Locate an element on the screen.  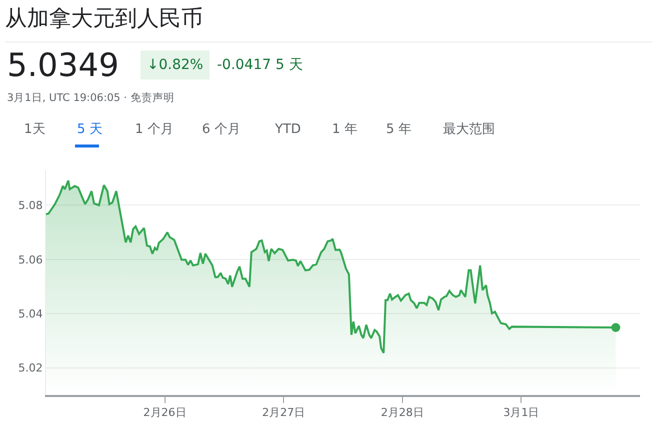
text: 5 天 is located at coordinates (89, 129).